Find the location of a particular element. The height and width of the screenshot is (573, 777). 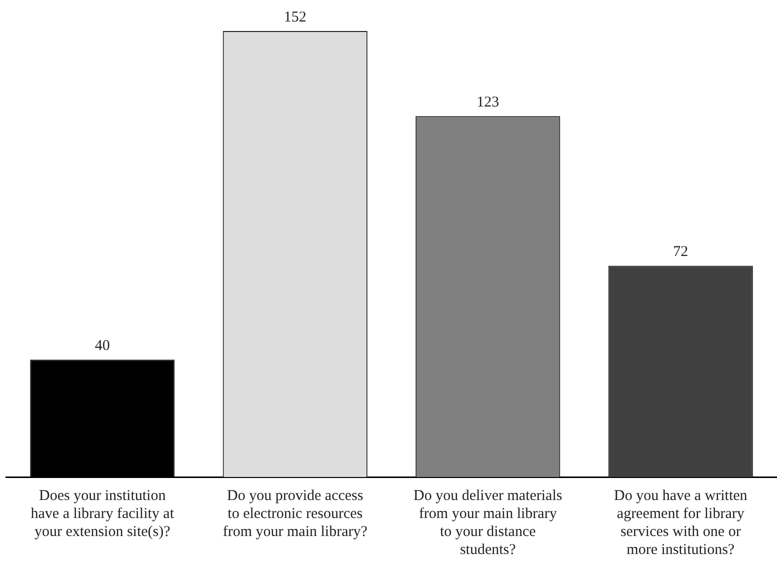

data-label: 123 is located at coordinates (488, 102).